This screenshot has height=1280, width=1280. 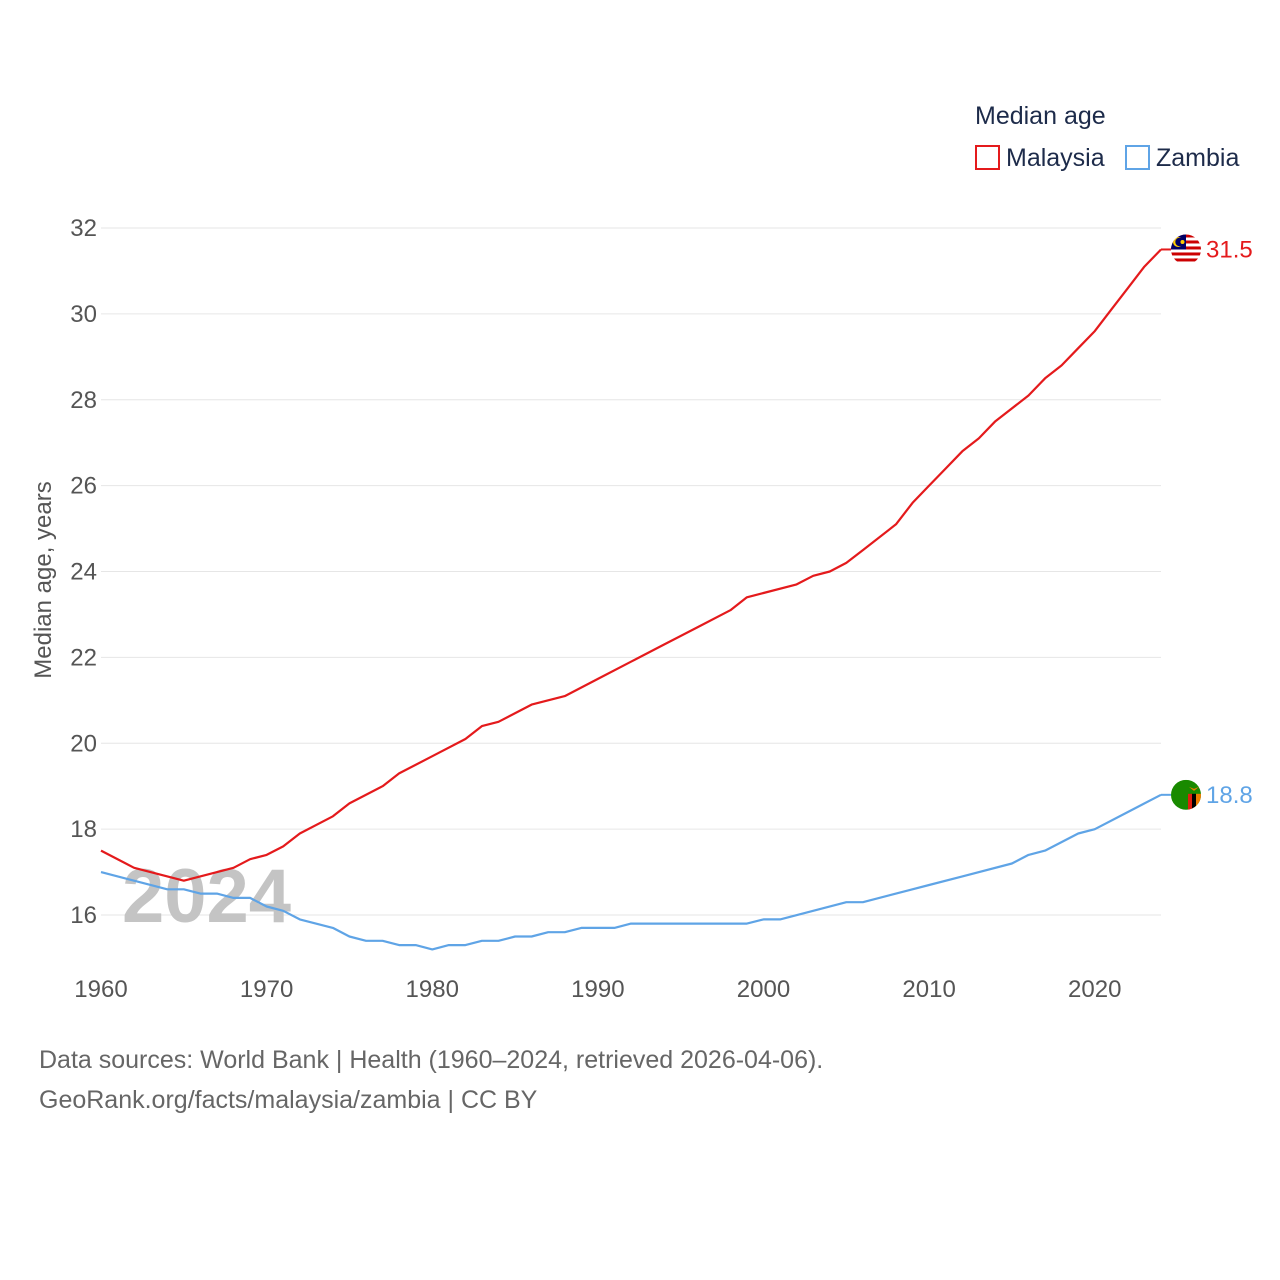 I want to click on end-value-label-zambia: 18.8, so click(x=1229, y=795).